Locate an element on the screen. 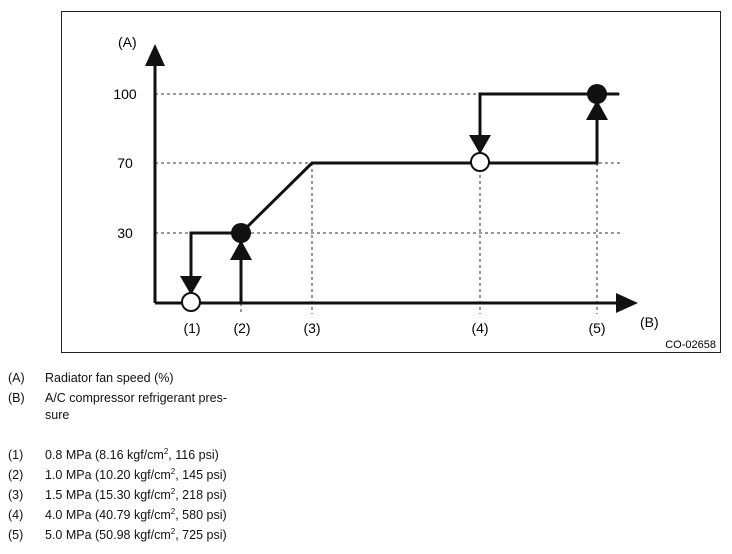 This screenshot has height=554, width=732. x-point-label-2: (2) is located at coordinates (241, 328).